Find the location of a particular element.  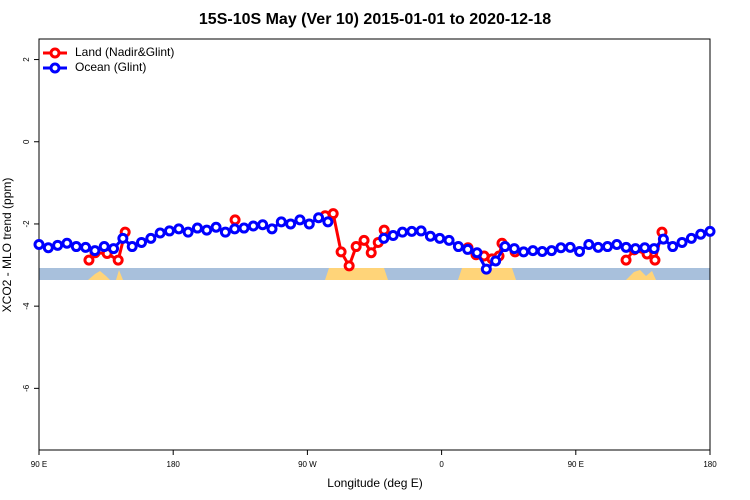

legend-label: Land (Nadir&Glint) is located at coordinates (124, 52).